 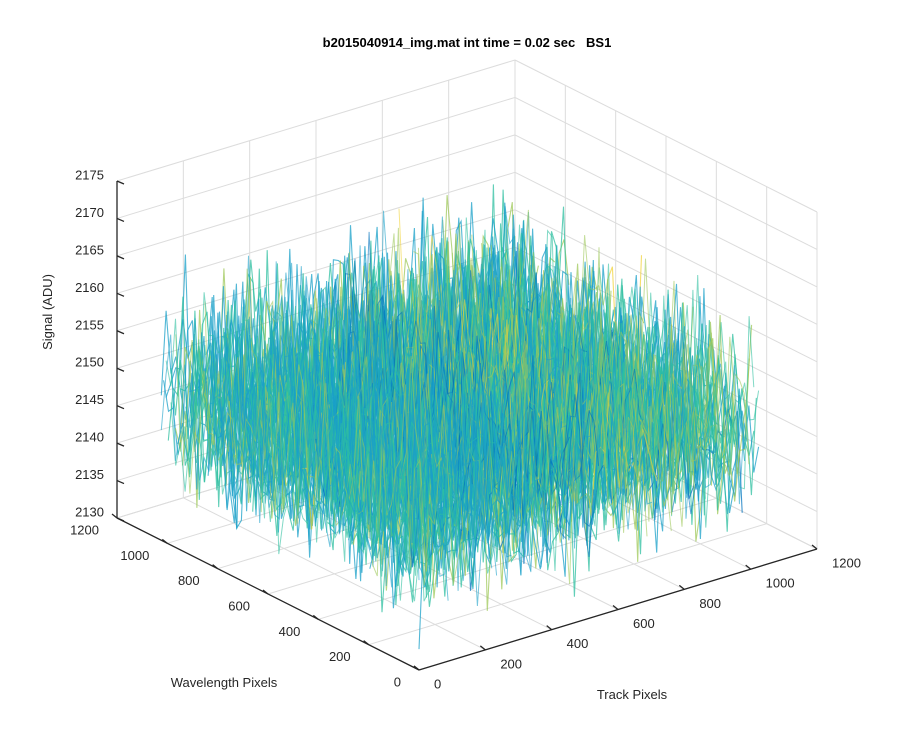 I want to click on y-tick-label: 200, so click(x=340, y=656).